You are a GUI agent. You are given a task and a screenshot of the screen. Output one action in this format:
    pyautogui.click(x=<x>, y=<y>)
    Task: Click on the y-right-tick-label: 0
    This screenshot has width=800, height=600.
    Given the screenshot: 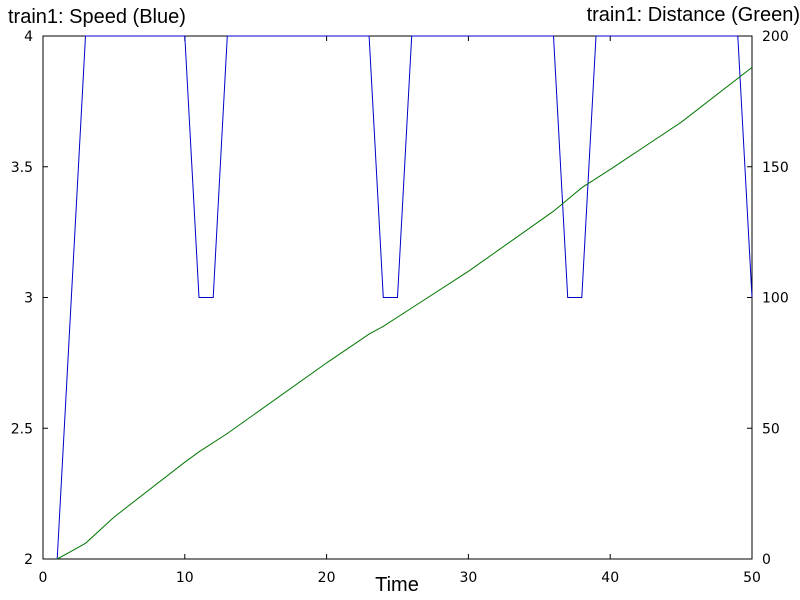 What is the action you would take?
    pyautogui.click(x=766, y=560)
    